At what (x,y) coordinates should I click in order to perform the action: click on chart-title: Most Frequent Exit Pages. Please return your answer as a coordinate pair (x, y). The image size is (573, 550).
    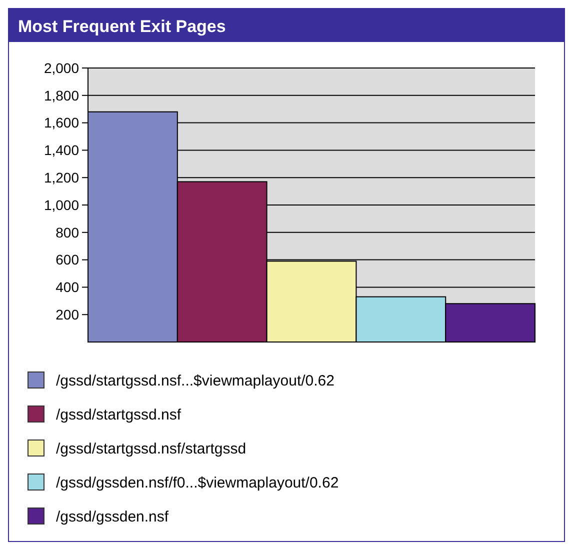
    Looking at the image, I should click on (122, 26).